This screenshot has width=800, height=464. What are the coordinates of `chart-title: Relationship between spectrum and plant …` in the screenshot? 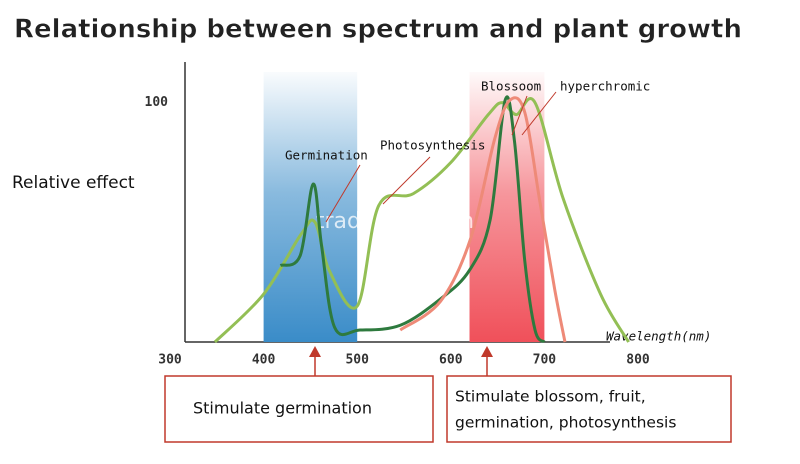 It's located at (378, 30).